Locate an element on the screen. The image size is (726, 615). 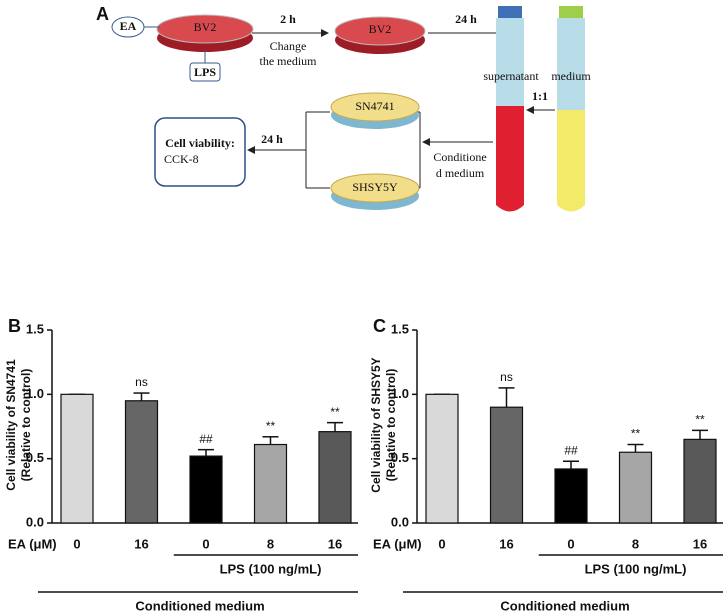
stimulus-box is located at coordinates (205, 72).